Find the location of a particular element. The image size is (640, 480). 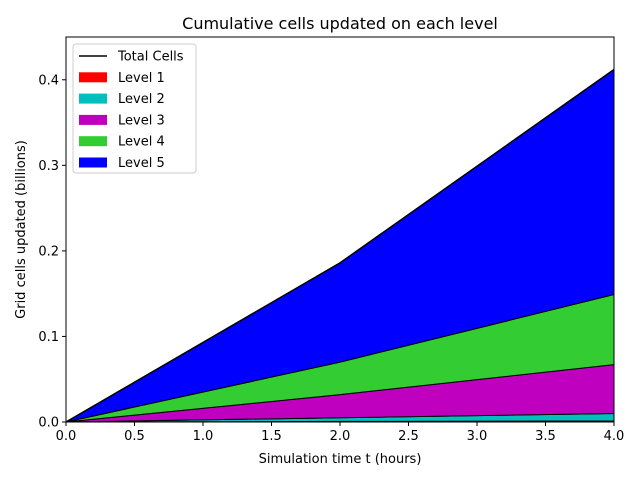

x-tick-label: 2.5 is located at coordinates (408, 436).